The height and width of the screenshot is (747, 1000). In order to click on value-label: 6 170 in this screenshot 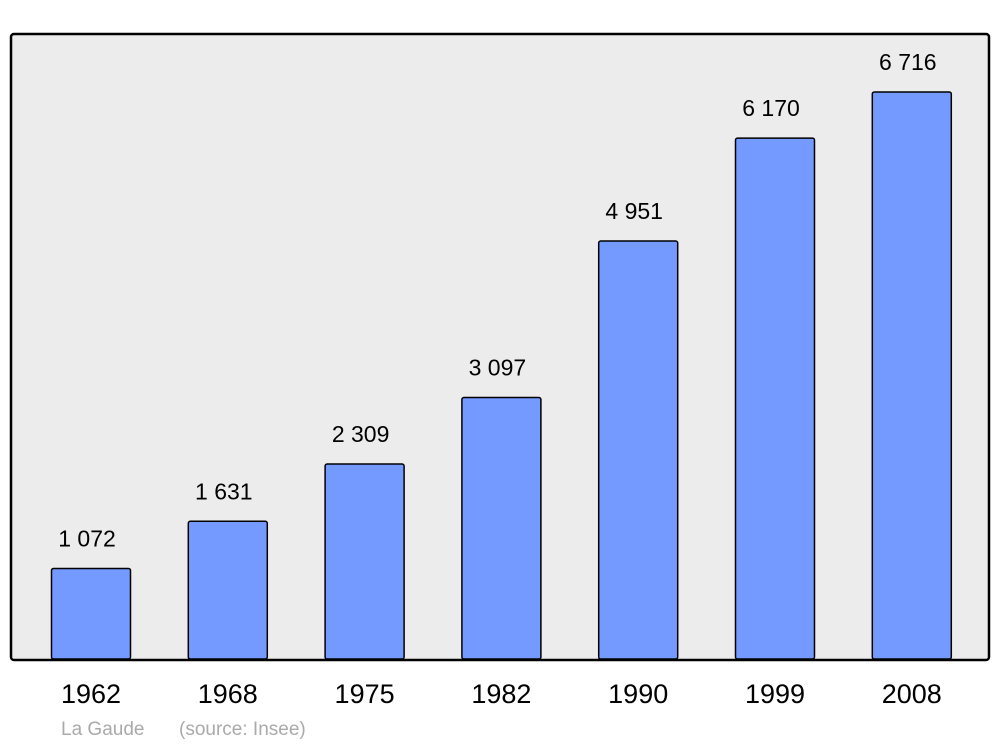, I will do `click(771, 108)`.